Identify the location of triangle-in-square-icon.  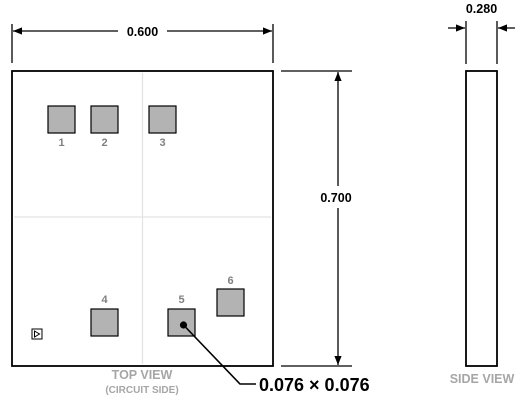
(37, 334).